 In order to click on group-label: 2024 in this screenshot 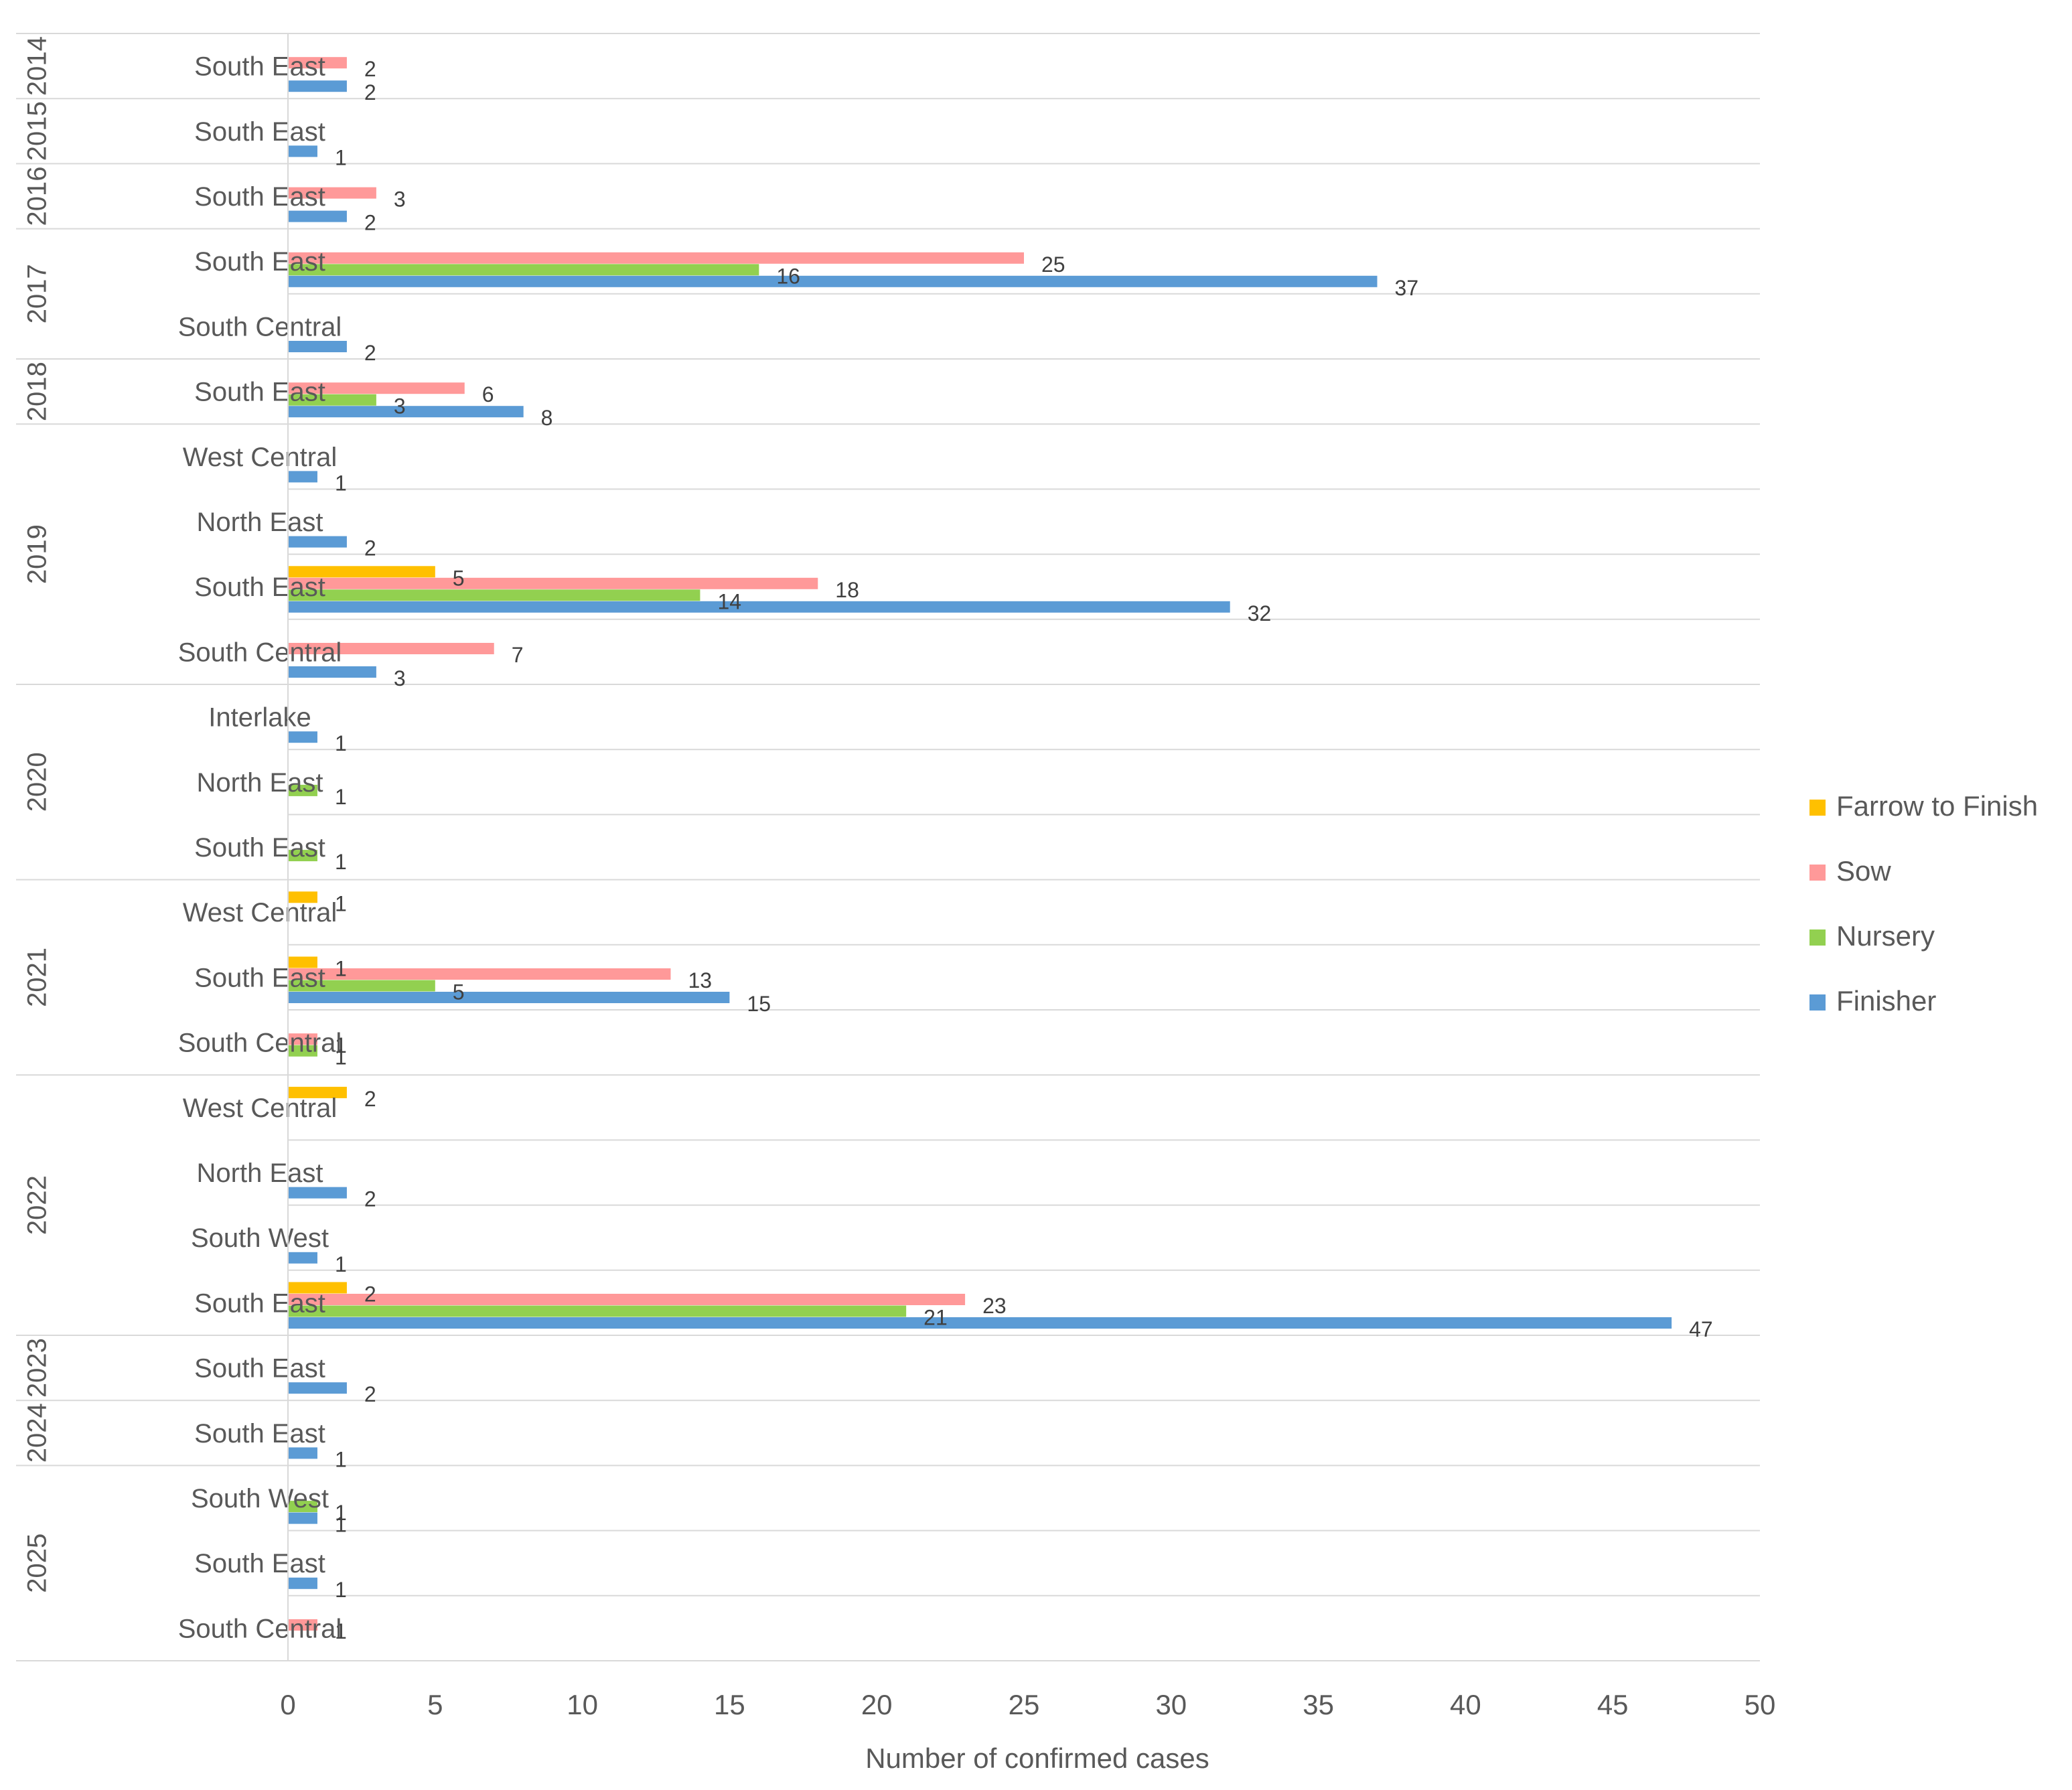, I will do `click(37, 1433)`.